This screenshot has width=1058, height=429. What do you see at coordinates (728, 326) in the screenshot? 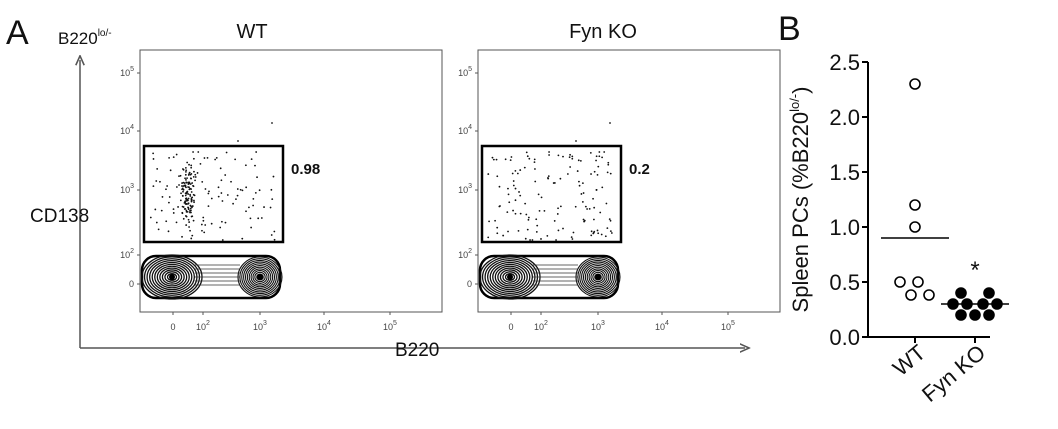
I see `x-tick-label: 10⁵` at bounding box center [728, 326].